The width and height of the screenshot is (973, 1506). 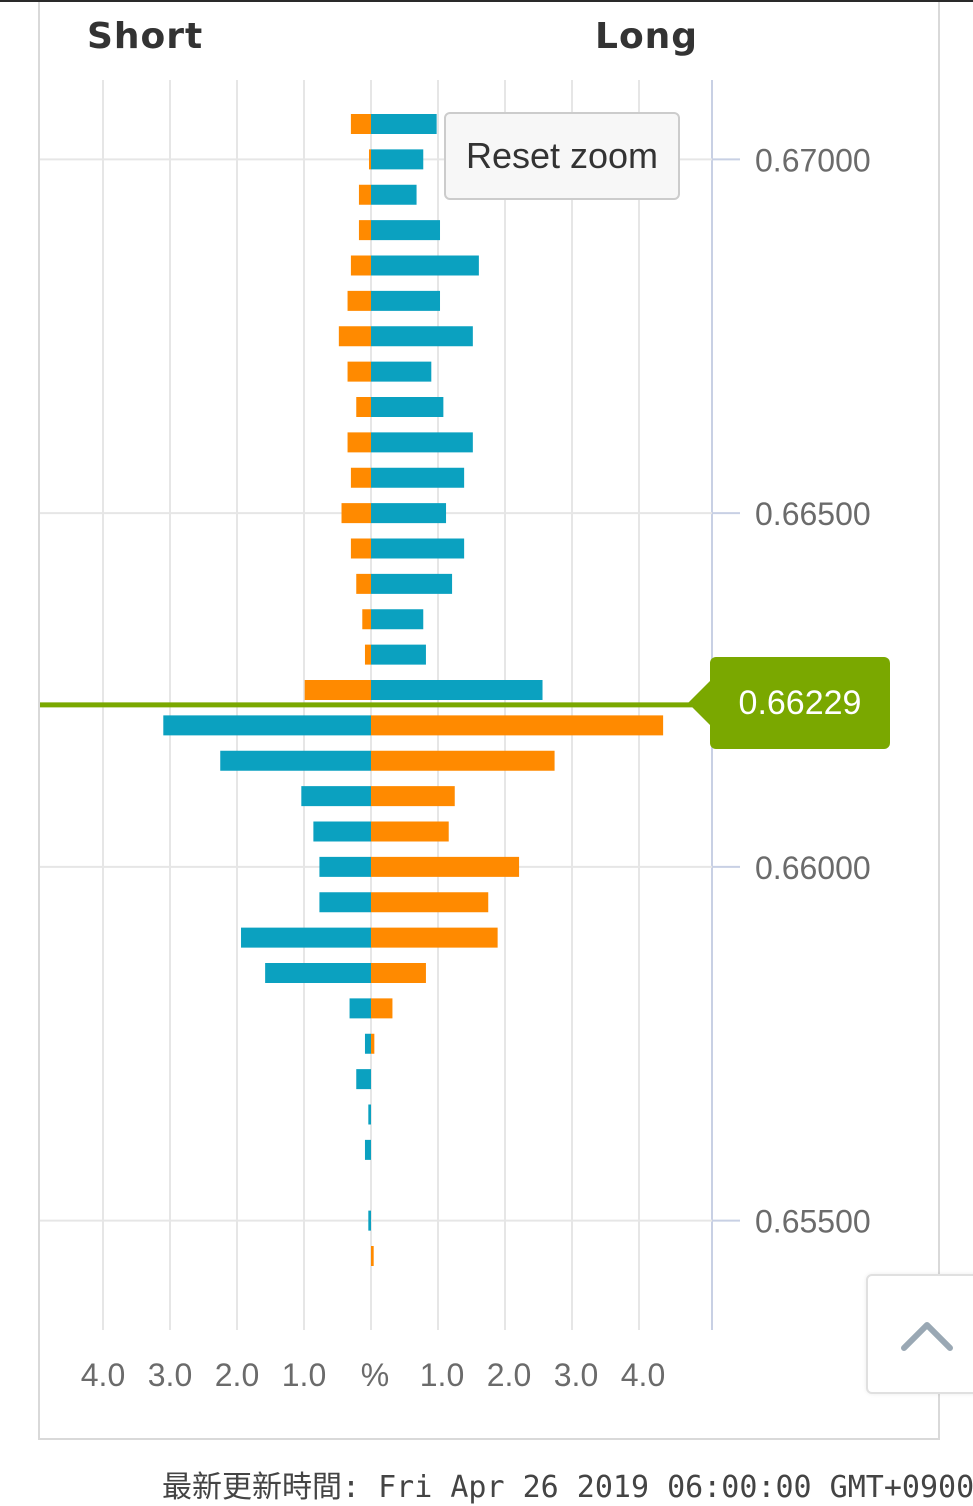 I want to click on y-axis-ticks: 0.67000 0.66500 0.66000 0.65500, so click(x=791, y=691).